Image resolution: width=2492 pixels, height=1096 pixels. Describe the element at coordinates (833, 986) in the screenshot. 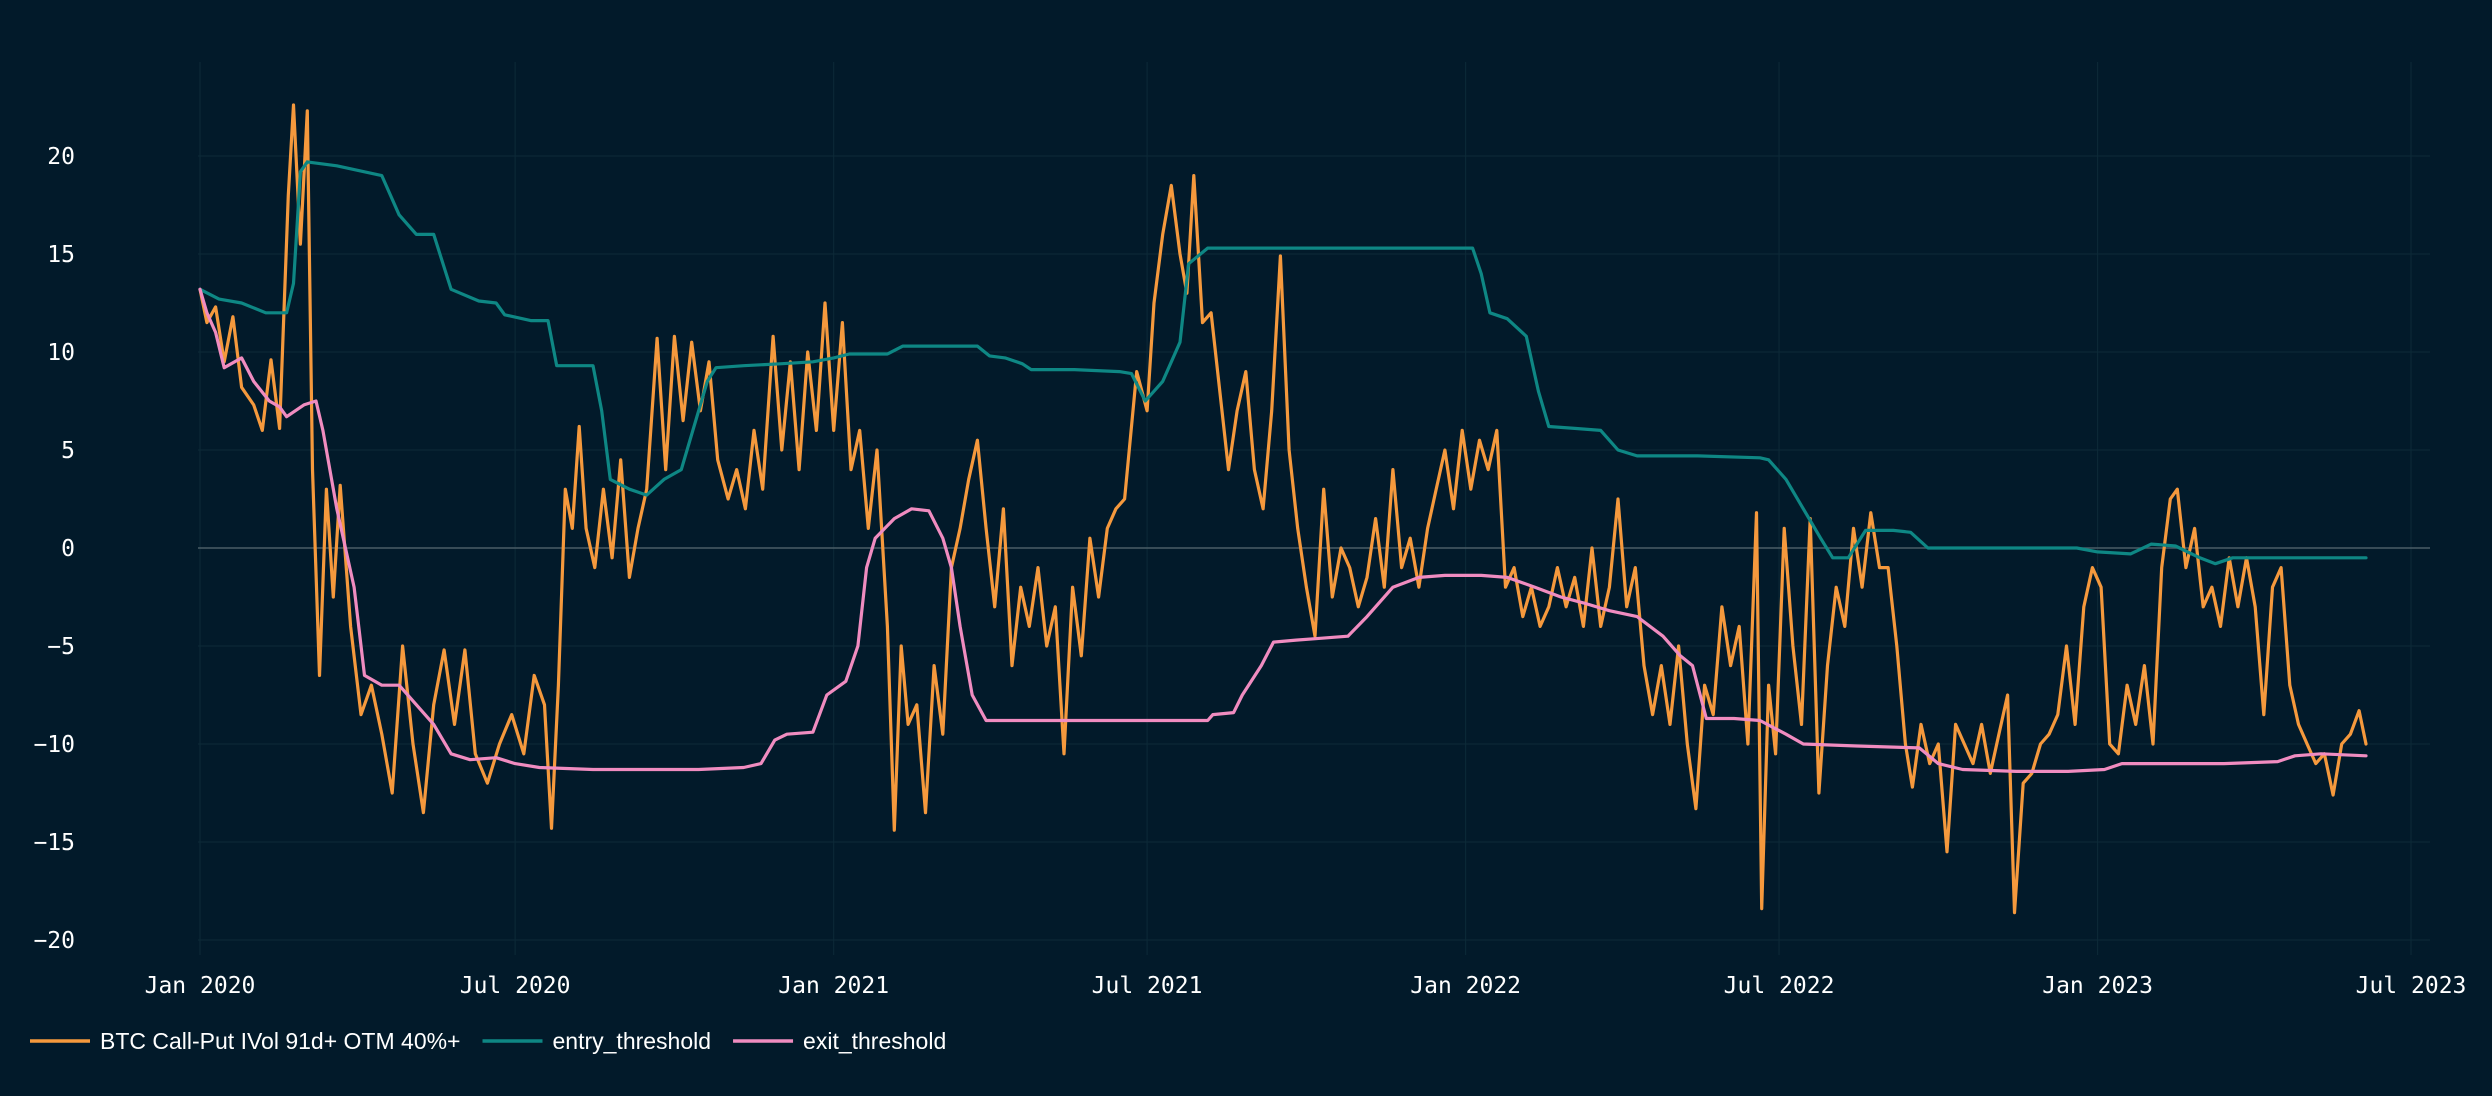

I see `x-tick-label: Jan 2021` at that location.